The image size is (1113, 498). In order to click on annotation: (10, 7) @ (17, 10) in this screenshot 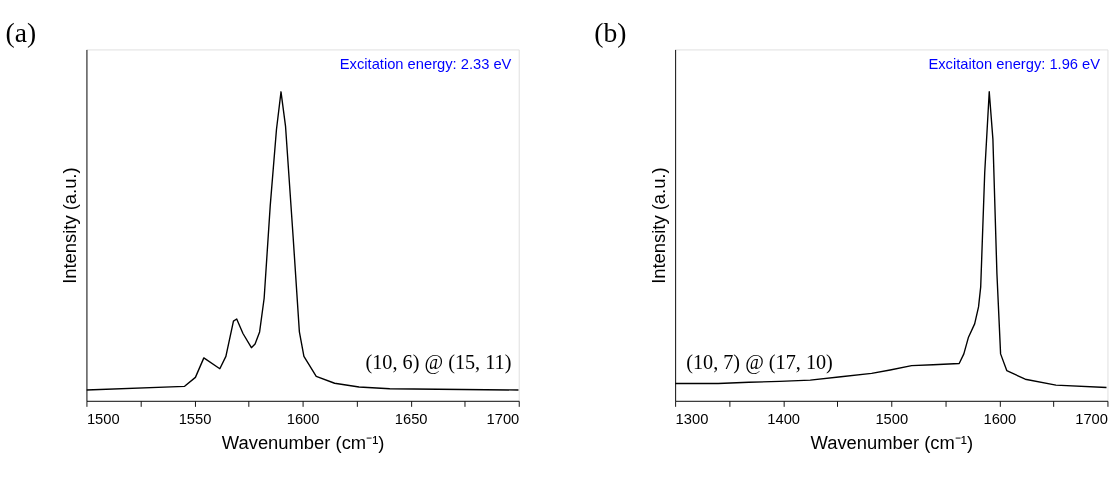, I will do `click(759, 362)`.